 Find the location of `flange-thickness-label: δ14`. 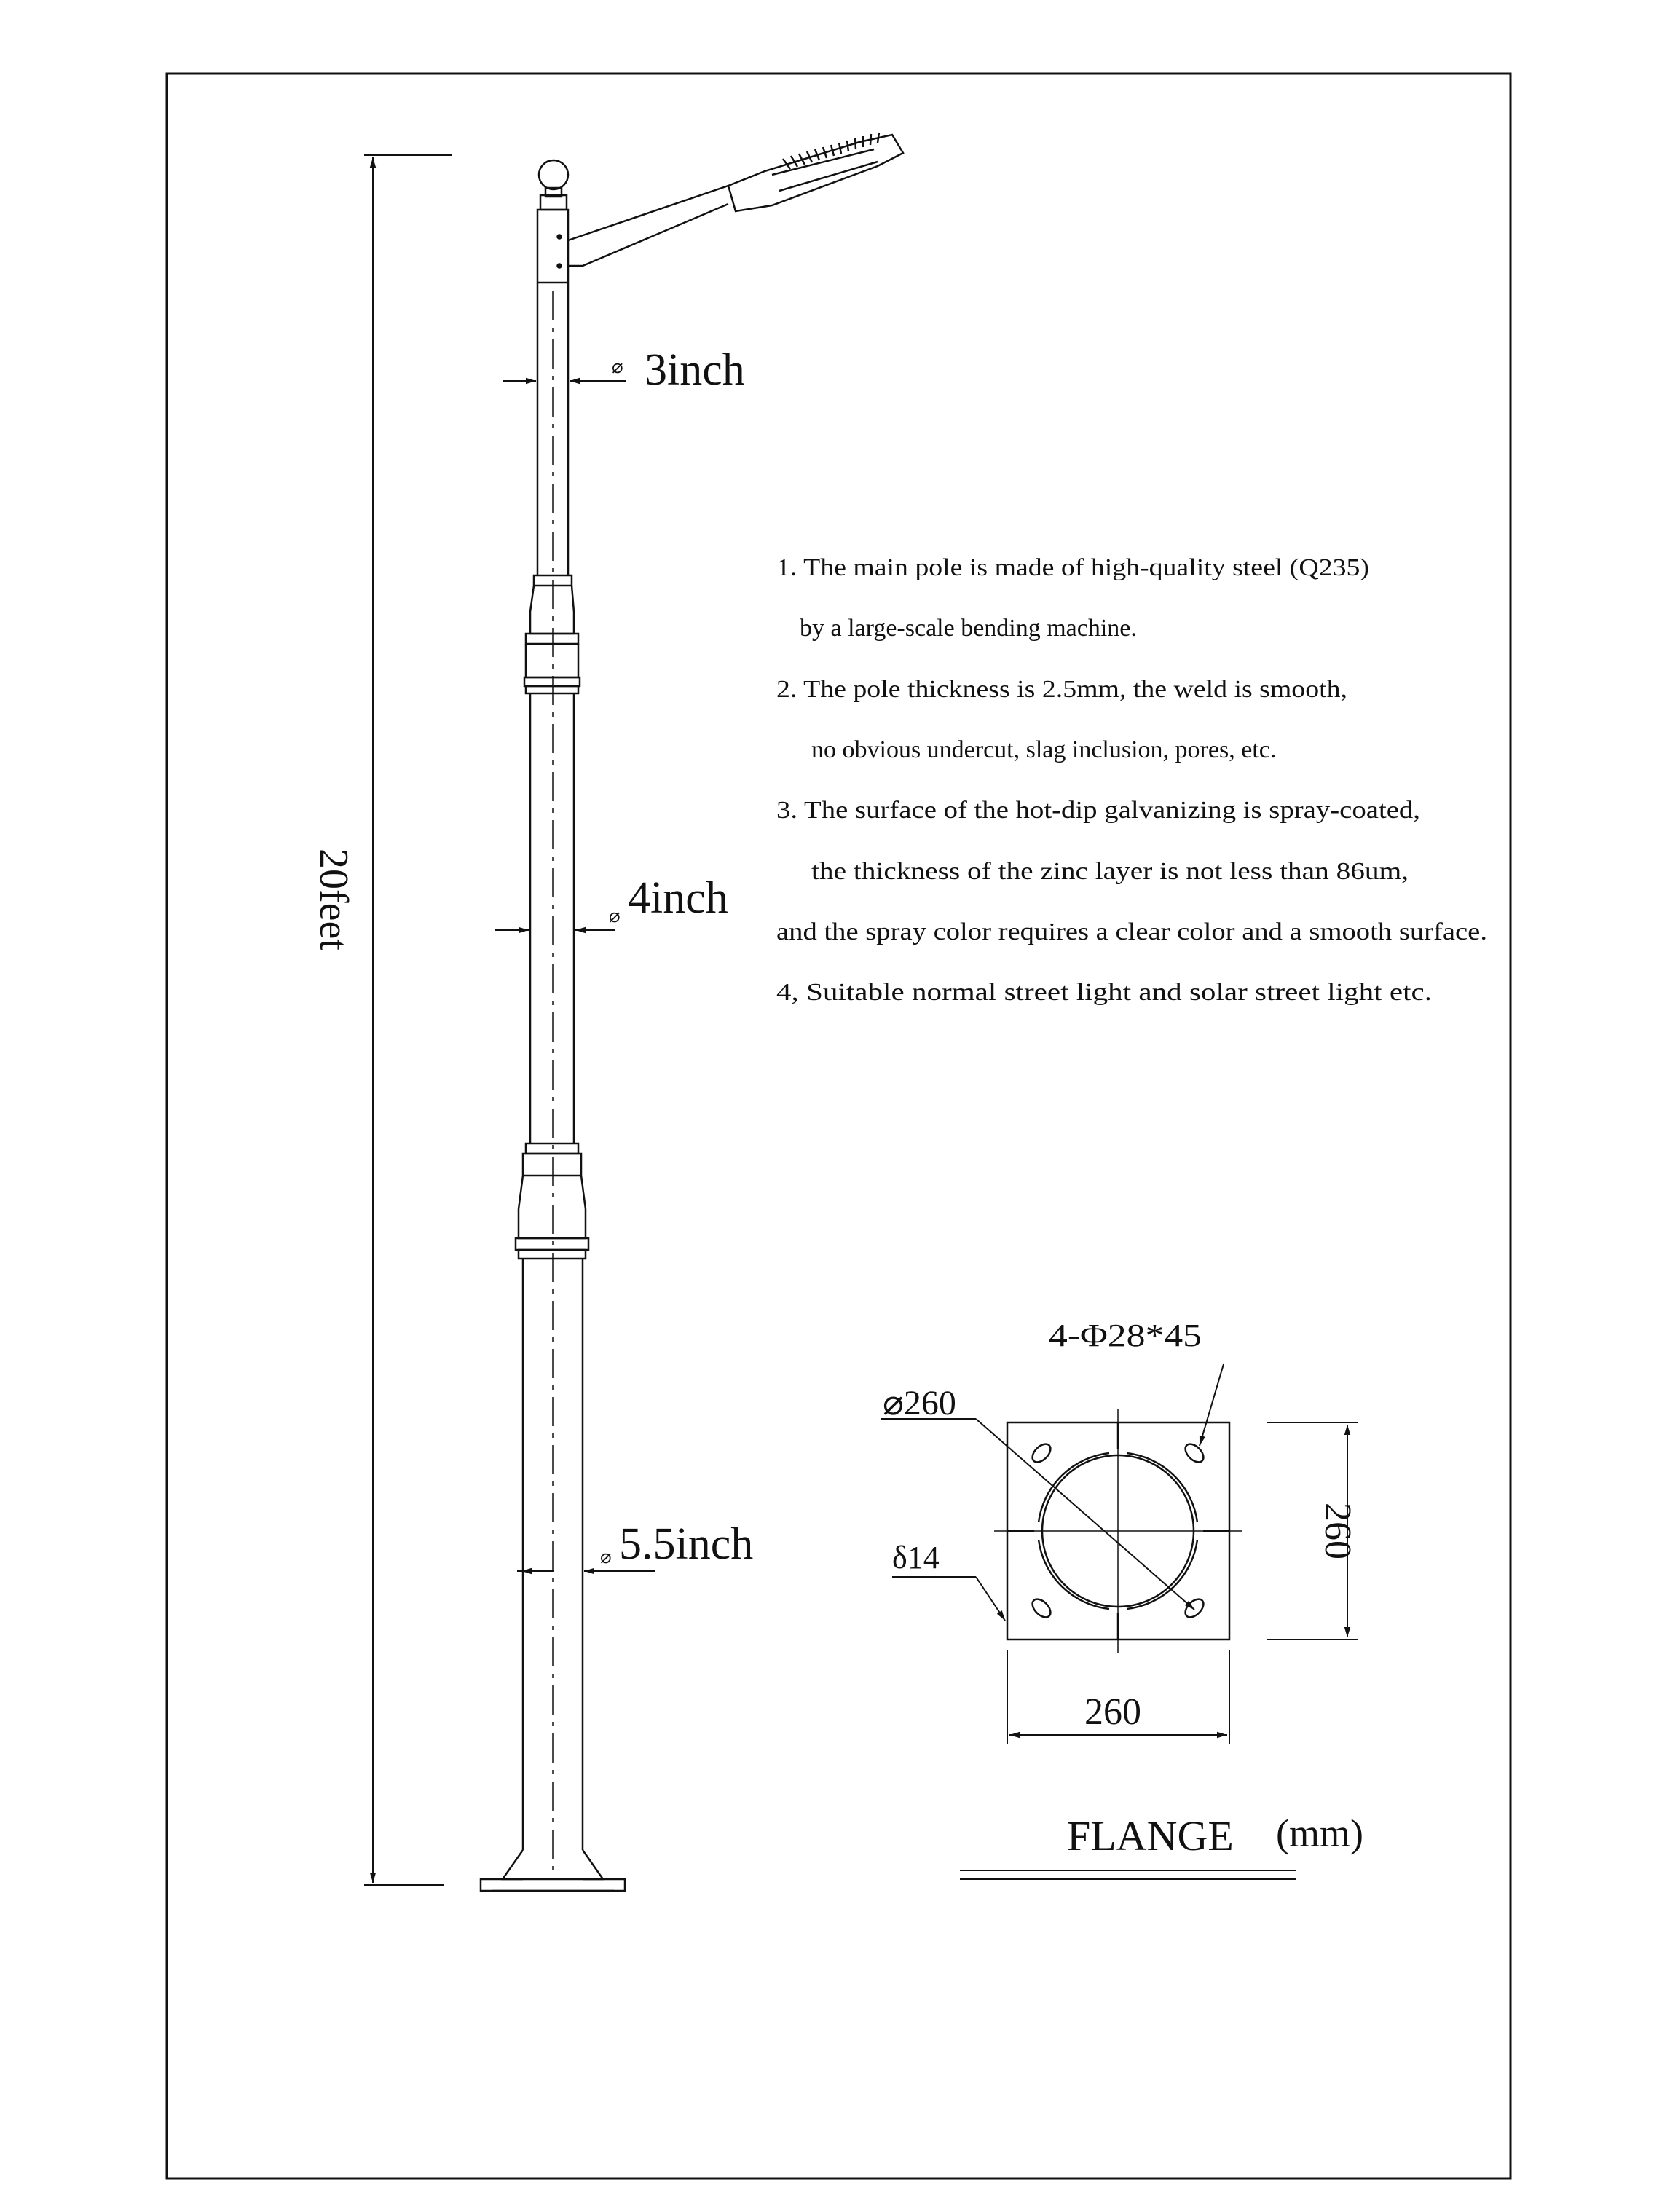

flange-thickness-label: δ14 is located at coordinates (916, 1557).